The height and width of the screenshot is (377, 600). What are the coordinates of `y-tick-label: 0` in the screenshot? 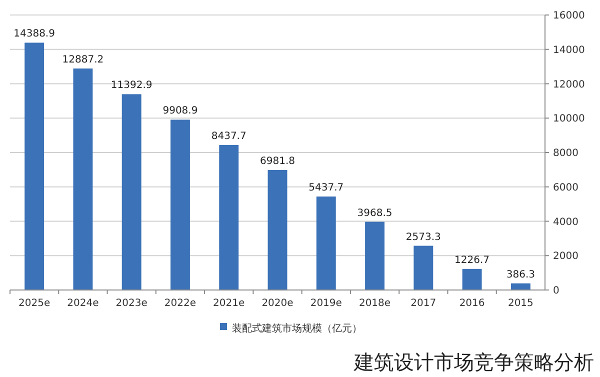 It's located at (556, 291).